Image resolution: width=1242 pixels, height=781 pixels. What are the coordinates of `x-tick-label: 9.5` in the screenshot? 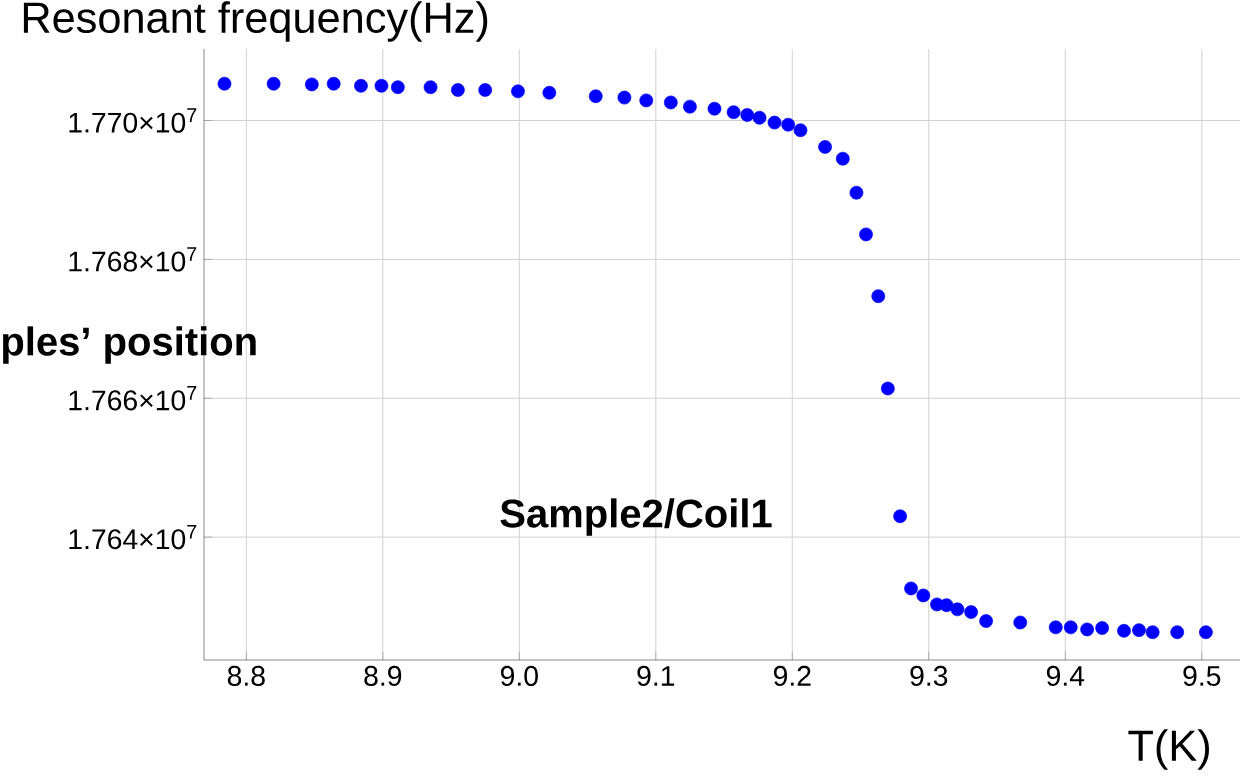 It's located at (1202, 675).